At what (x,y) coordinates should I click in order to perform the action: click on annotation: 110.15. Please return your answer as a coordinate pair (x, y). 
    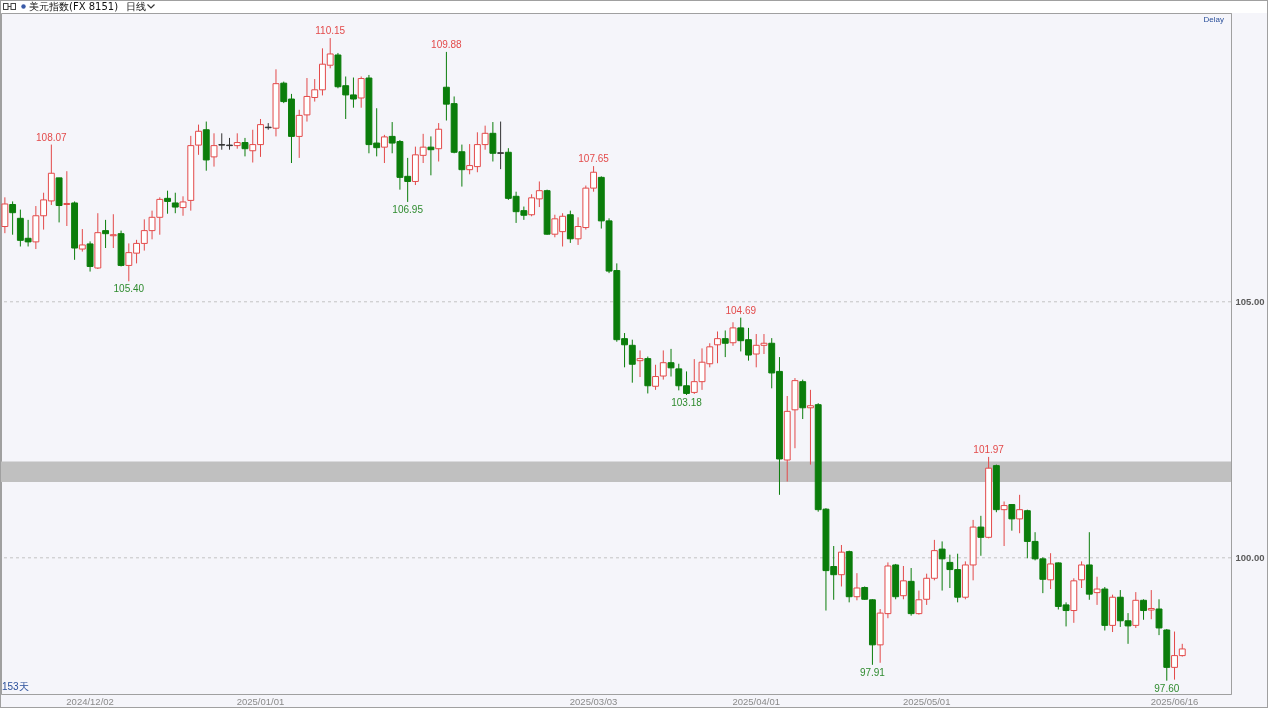
    Looking at the image, I should click on (330, 31).